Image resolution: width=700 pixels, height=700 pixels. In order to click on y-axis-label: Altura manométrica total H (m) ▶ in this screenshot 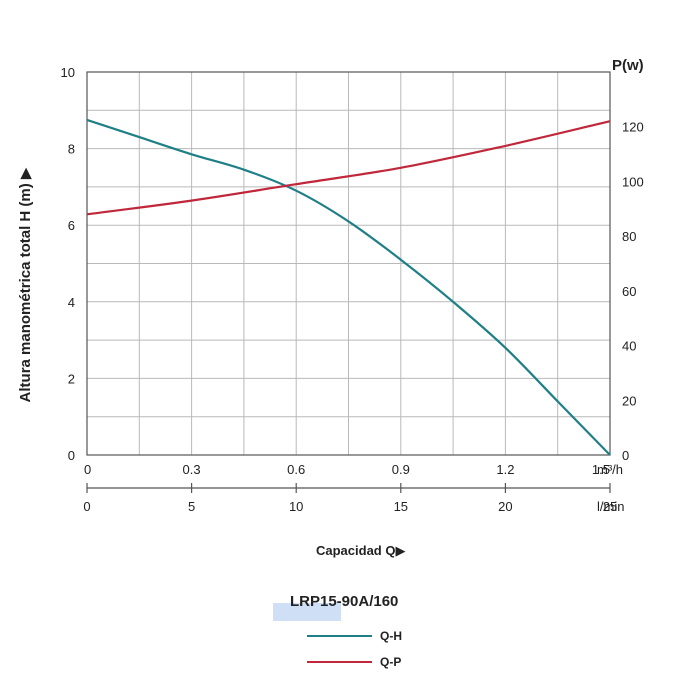, I will do `click(25, 284)`.